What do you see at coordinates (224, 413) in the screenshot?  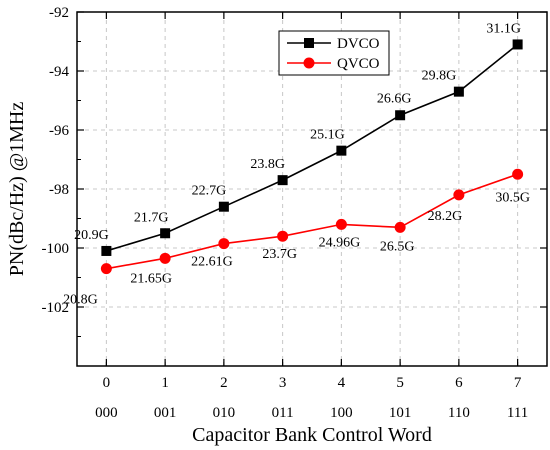 I see `x-secondary-tick-label: 010` at bounding box center [224, 413].